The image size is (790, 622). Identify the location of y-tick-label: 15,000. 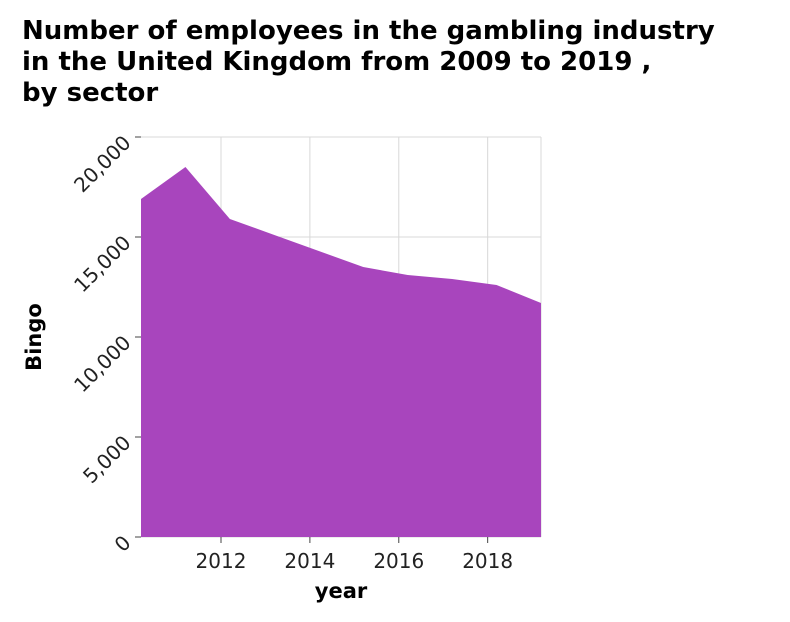
(102, 264).